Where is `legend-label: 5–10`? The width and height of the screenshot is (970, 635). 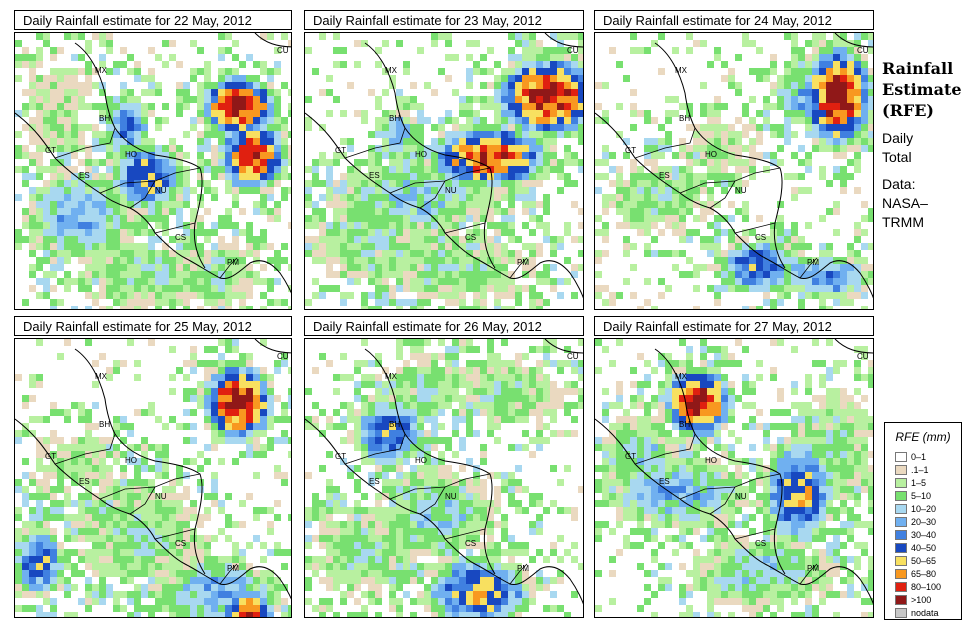
legend-label: 5–10 is located at coordinates (921, 496).